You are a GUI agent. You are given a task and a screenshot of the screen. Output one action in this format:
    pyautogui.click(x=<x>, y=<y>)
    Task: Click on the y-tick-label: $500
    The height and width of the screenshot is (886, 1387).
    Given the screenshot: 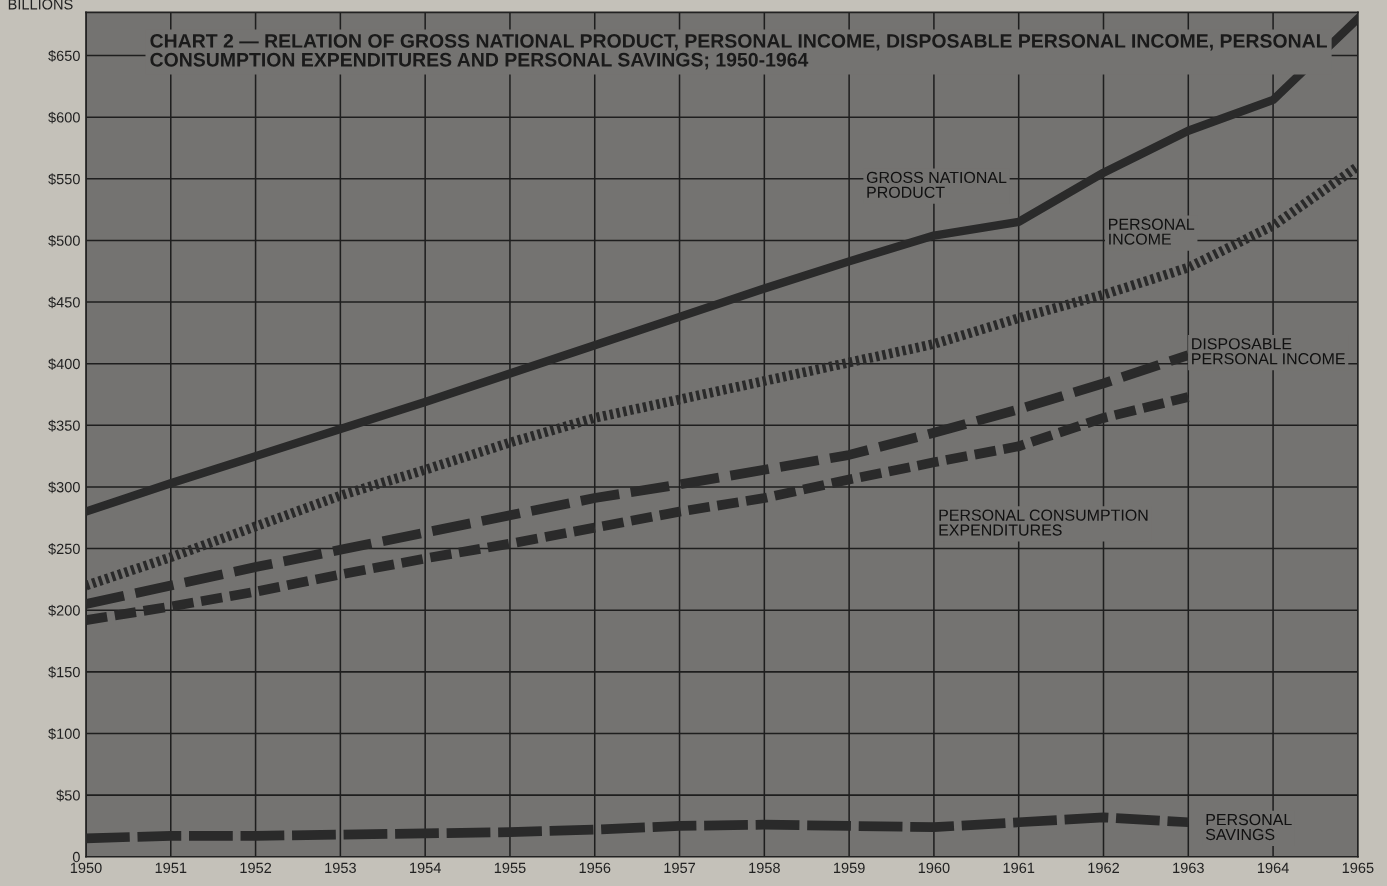 What is the action you would take?
    pyautogui.click(x=64, y=240)
    